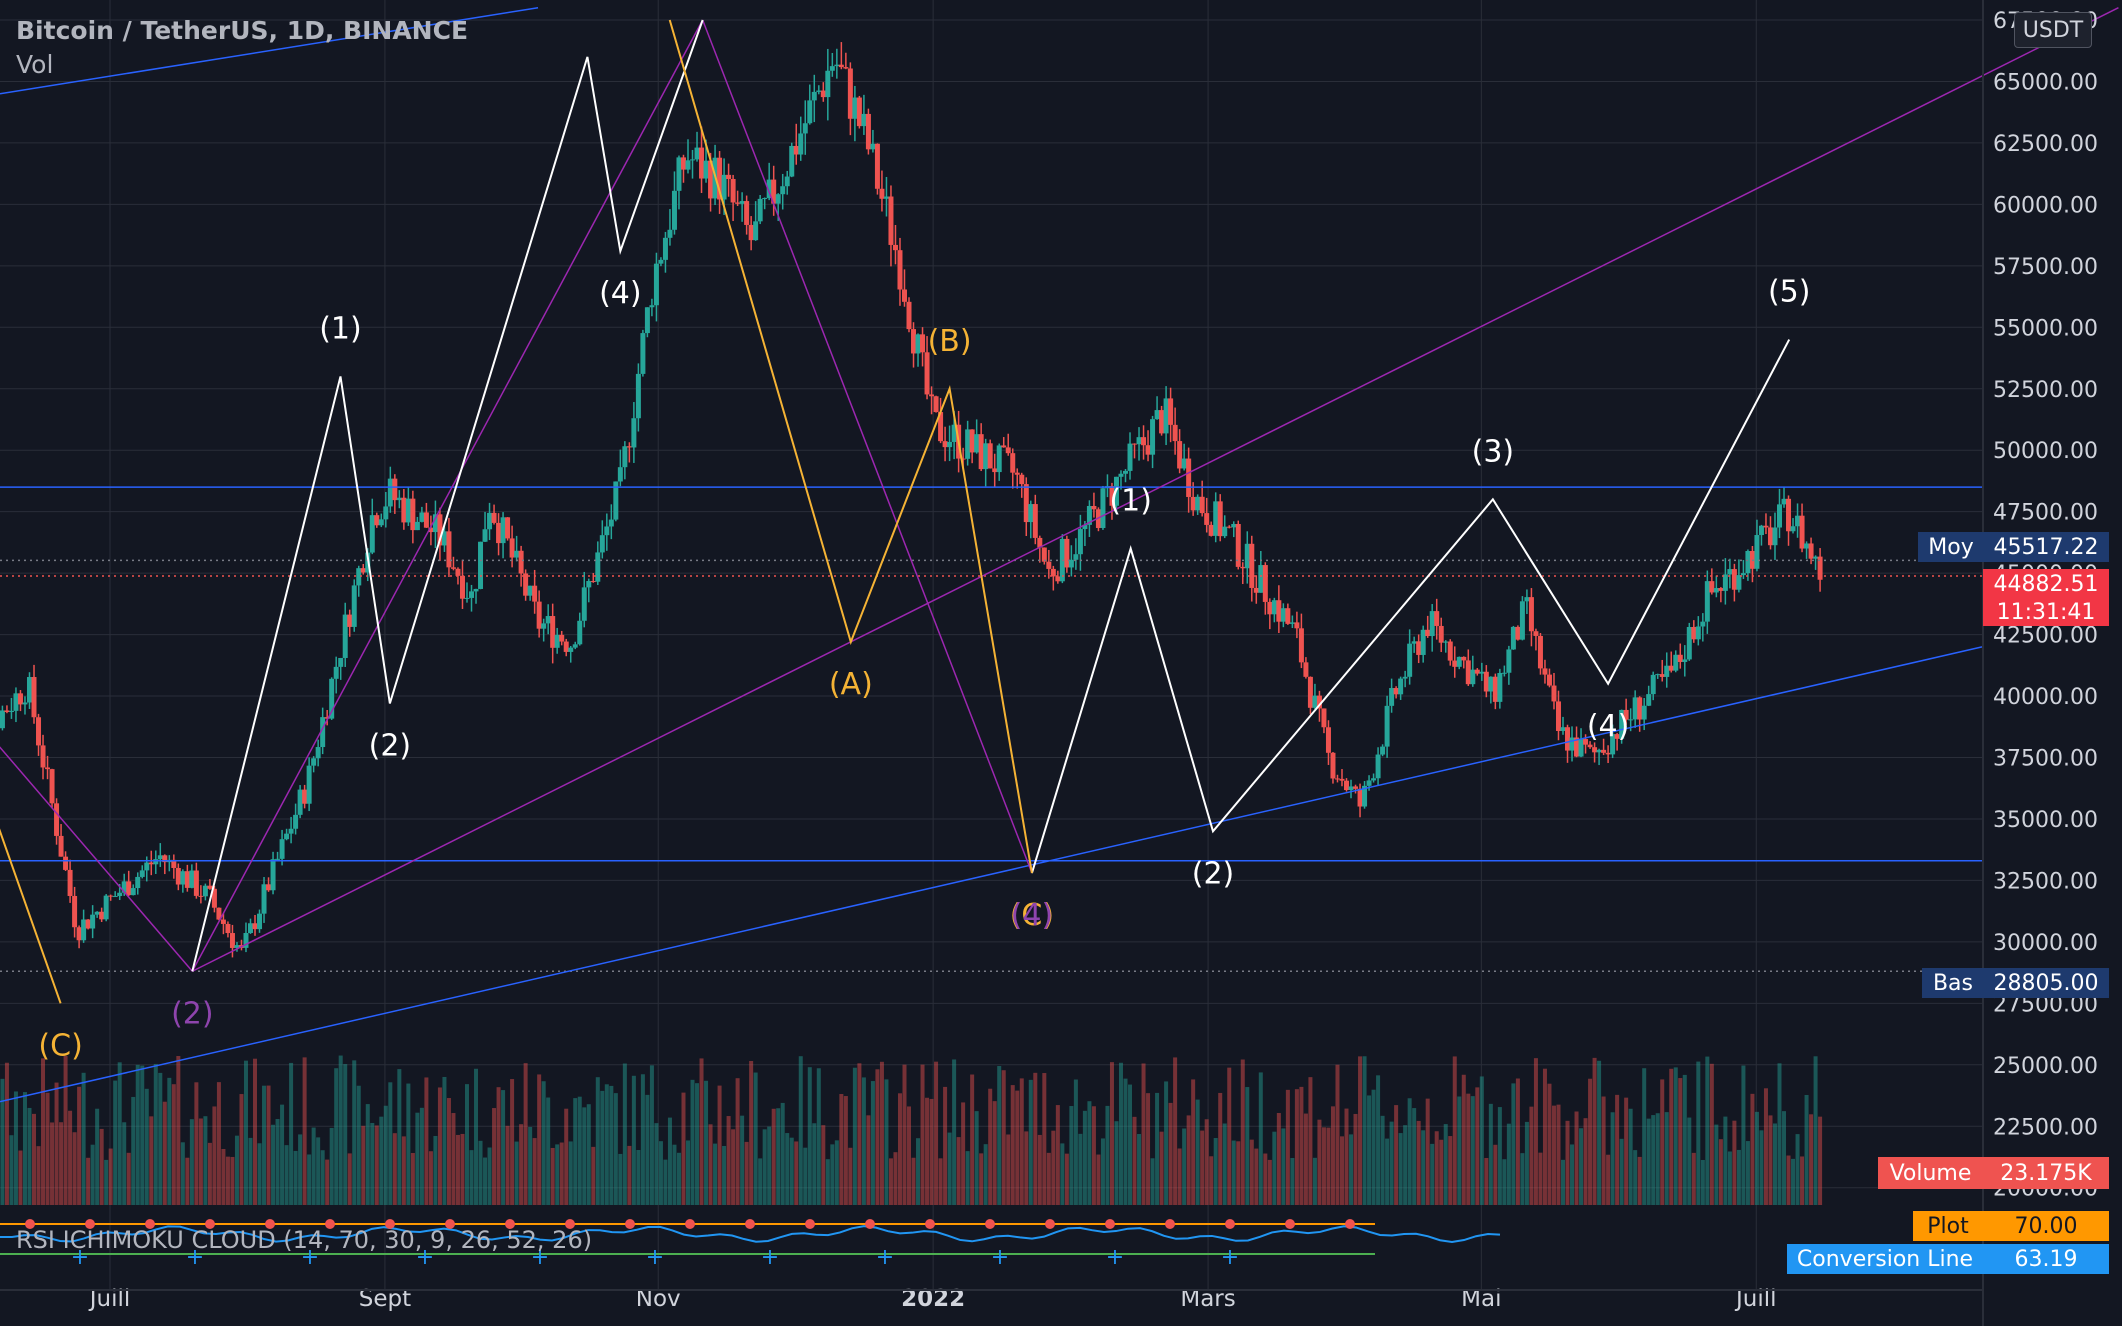  Describe the element at coordinates (2046, 612) in the screenshot. I see `countdown: 11:31:41` at that location.